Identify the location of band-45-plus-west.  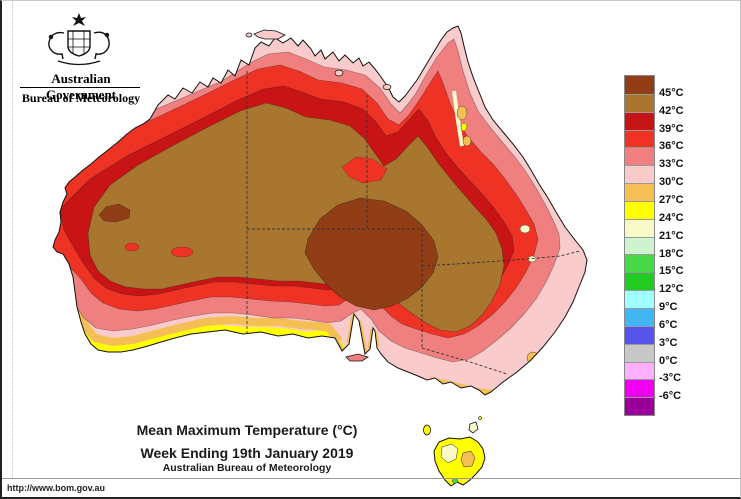
(114, 213).